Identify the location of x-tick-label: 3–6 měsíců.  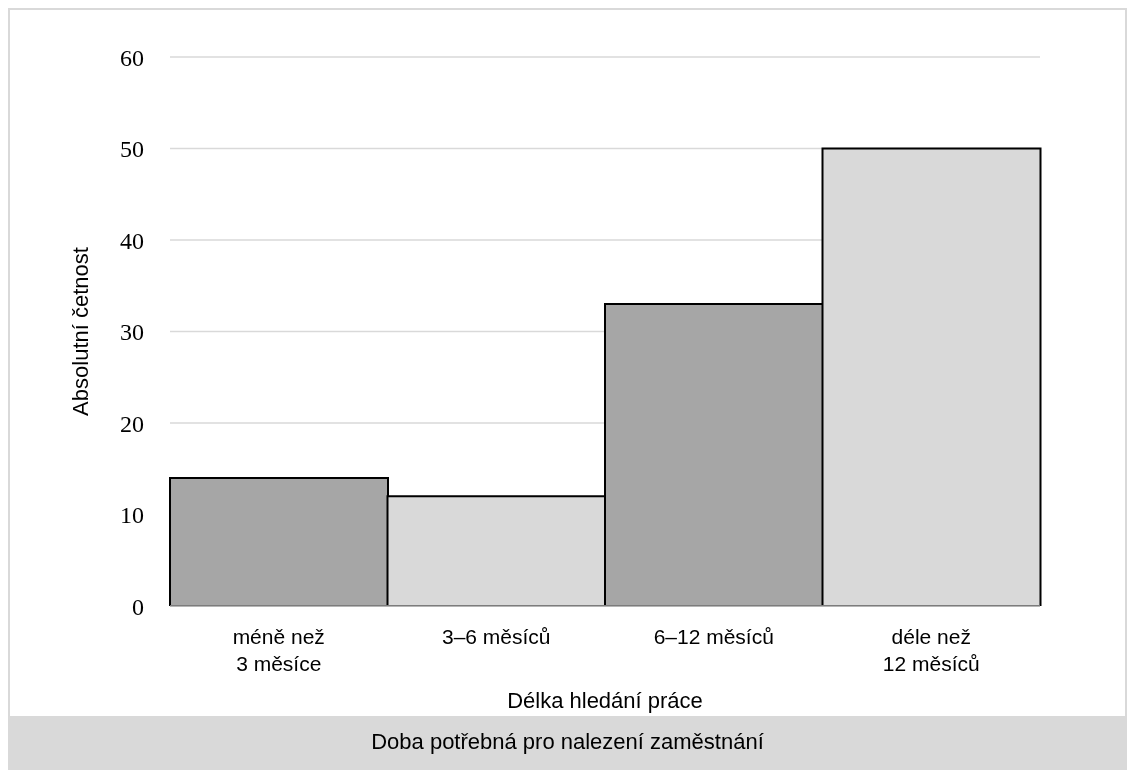
(496, 636).